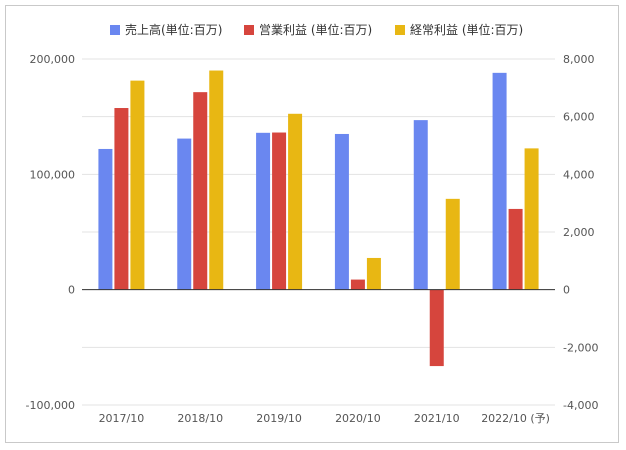 Image resolution: width=626 pixels, height=450 pixels. What do you see at coordinates (466, 29) in the screenshot?
I see `legend-label: 経常利益 (単位:百万)` at bounding box center [466, 29].